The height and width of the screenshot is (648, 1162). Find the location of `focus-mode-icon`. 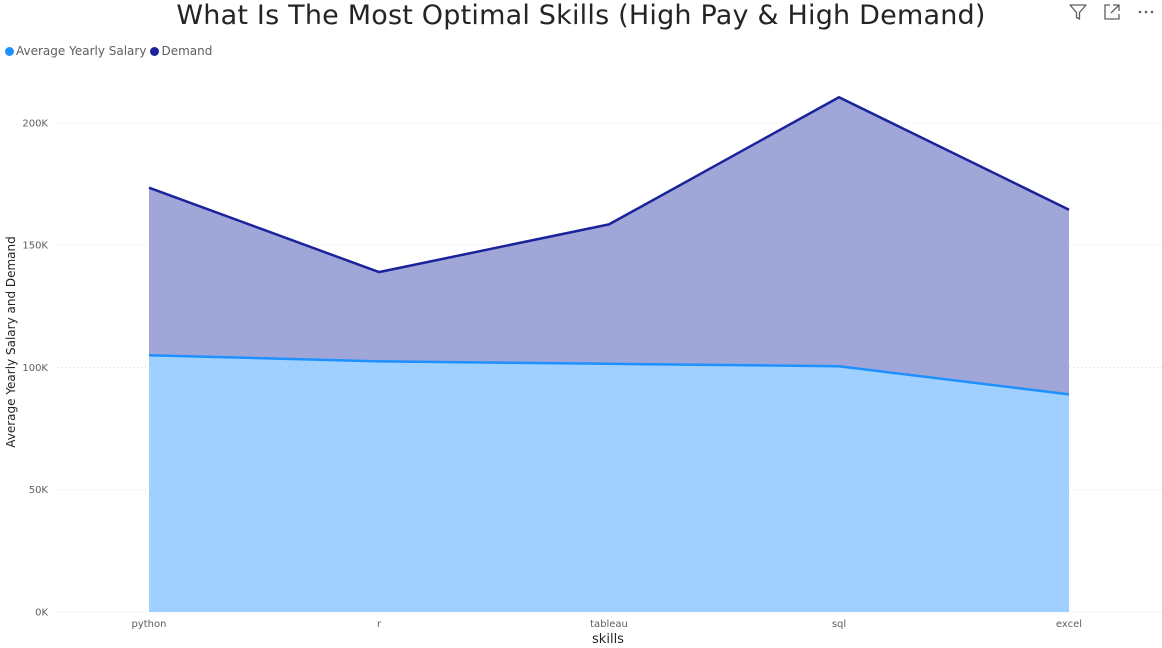

focus-mode-icon is located at coordinates (1112, 12).